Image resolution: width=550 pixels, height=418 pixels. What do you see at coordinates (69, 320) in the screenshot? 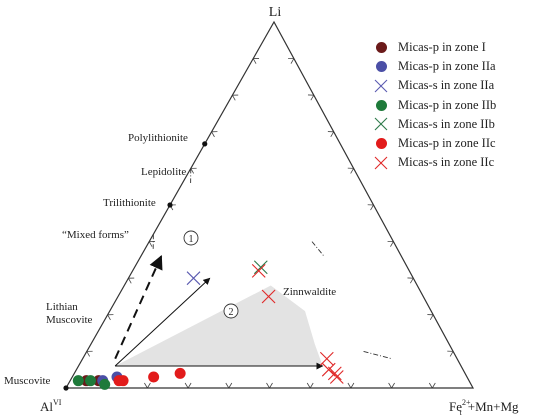
I see `label-muscovite-field: Muscovite` at bounding box center [69, 320].